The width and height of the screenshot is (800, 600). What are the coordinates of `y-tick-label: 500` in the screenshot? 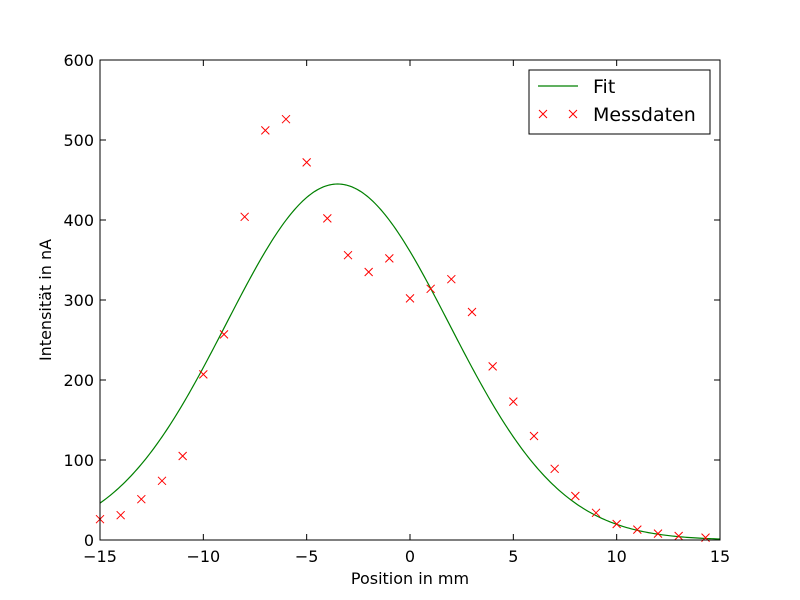 It's located at (78, 140).